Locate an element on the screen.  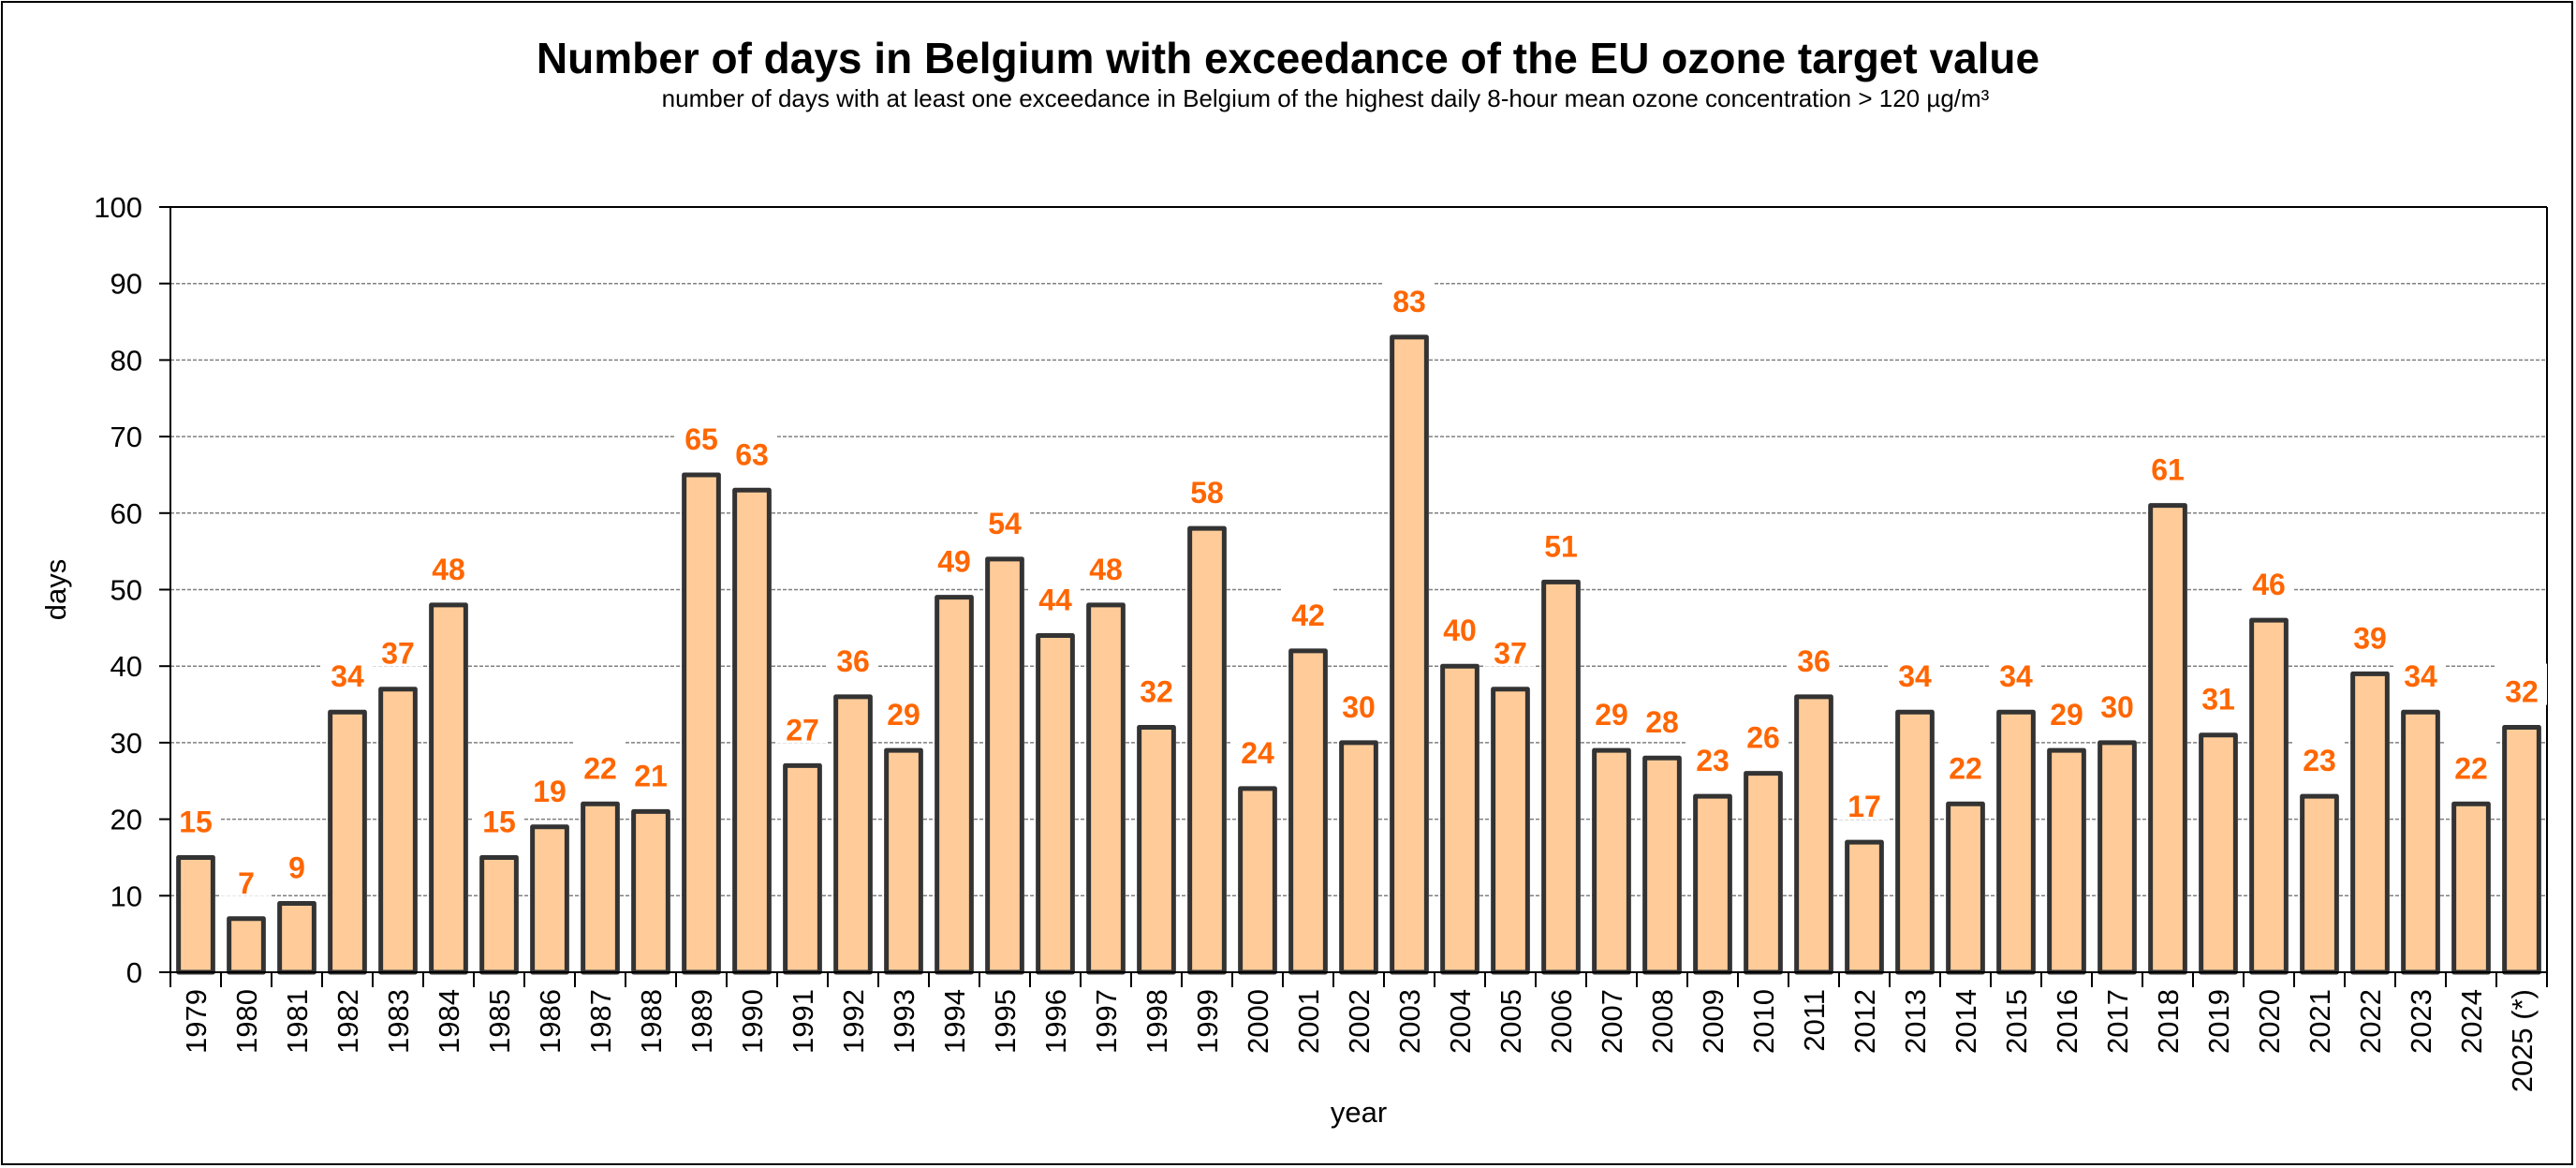
x-tick-label: 1980 is located at coordinates (246, 1021).